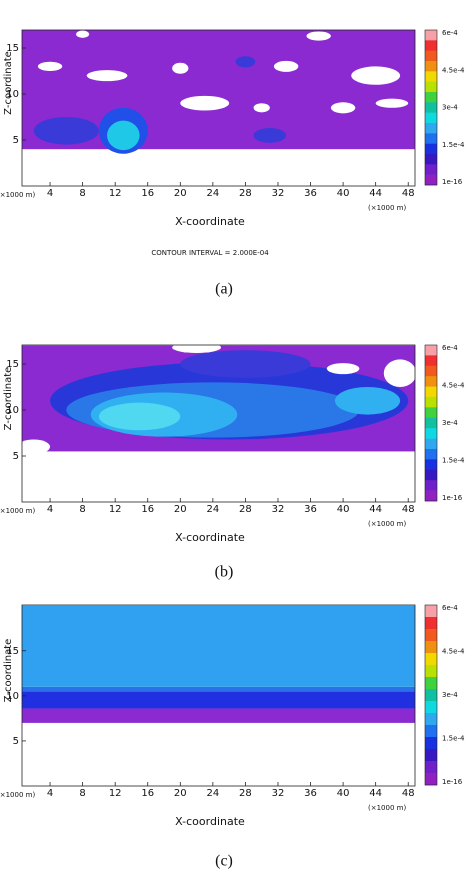 This screenshot has width=474, height=882. What do you see at coordinates (245, 193) in the screenshot?
I see `x-tick-label: 28` at bounding box center [245, 193].